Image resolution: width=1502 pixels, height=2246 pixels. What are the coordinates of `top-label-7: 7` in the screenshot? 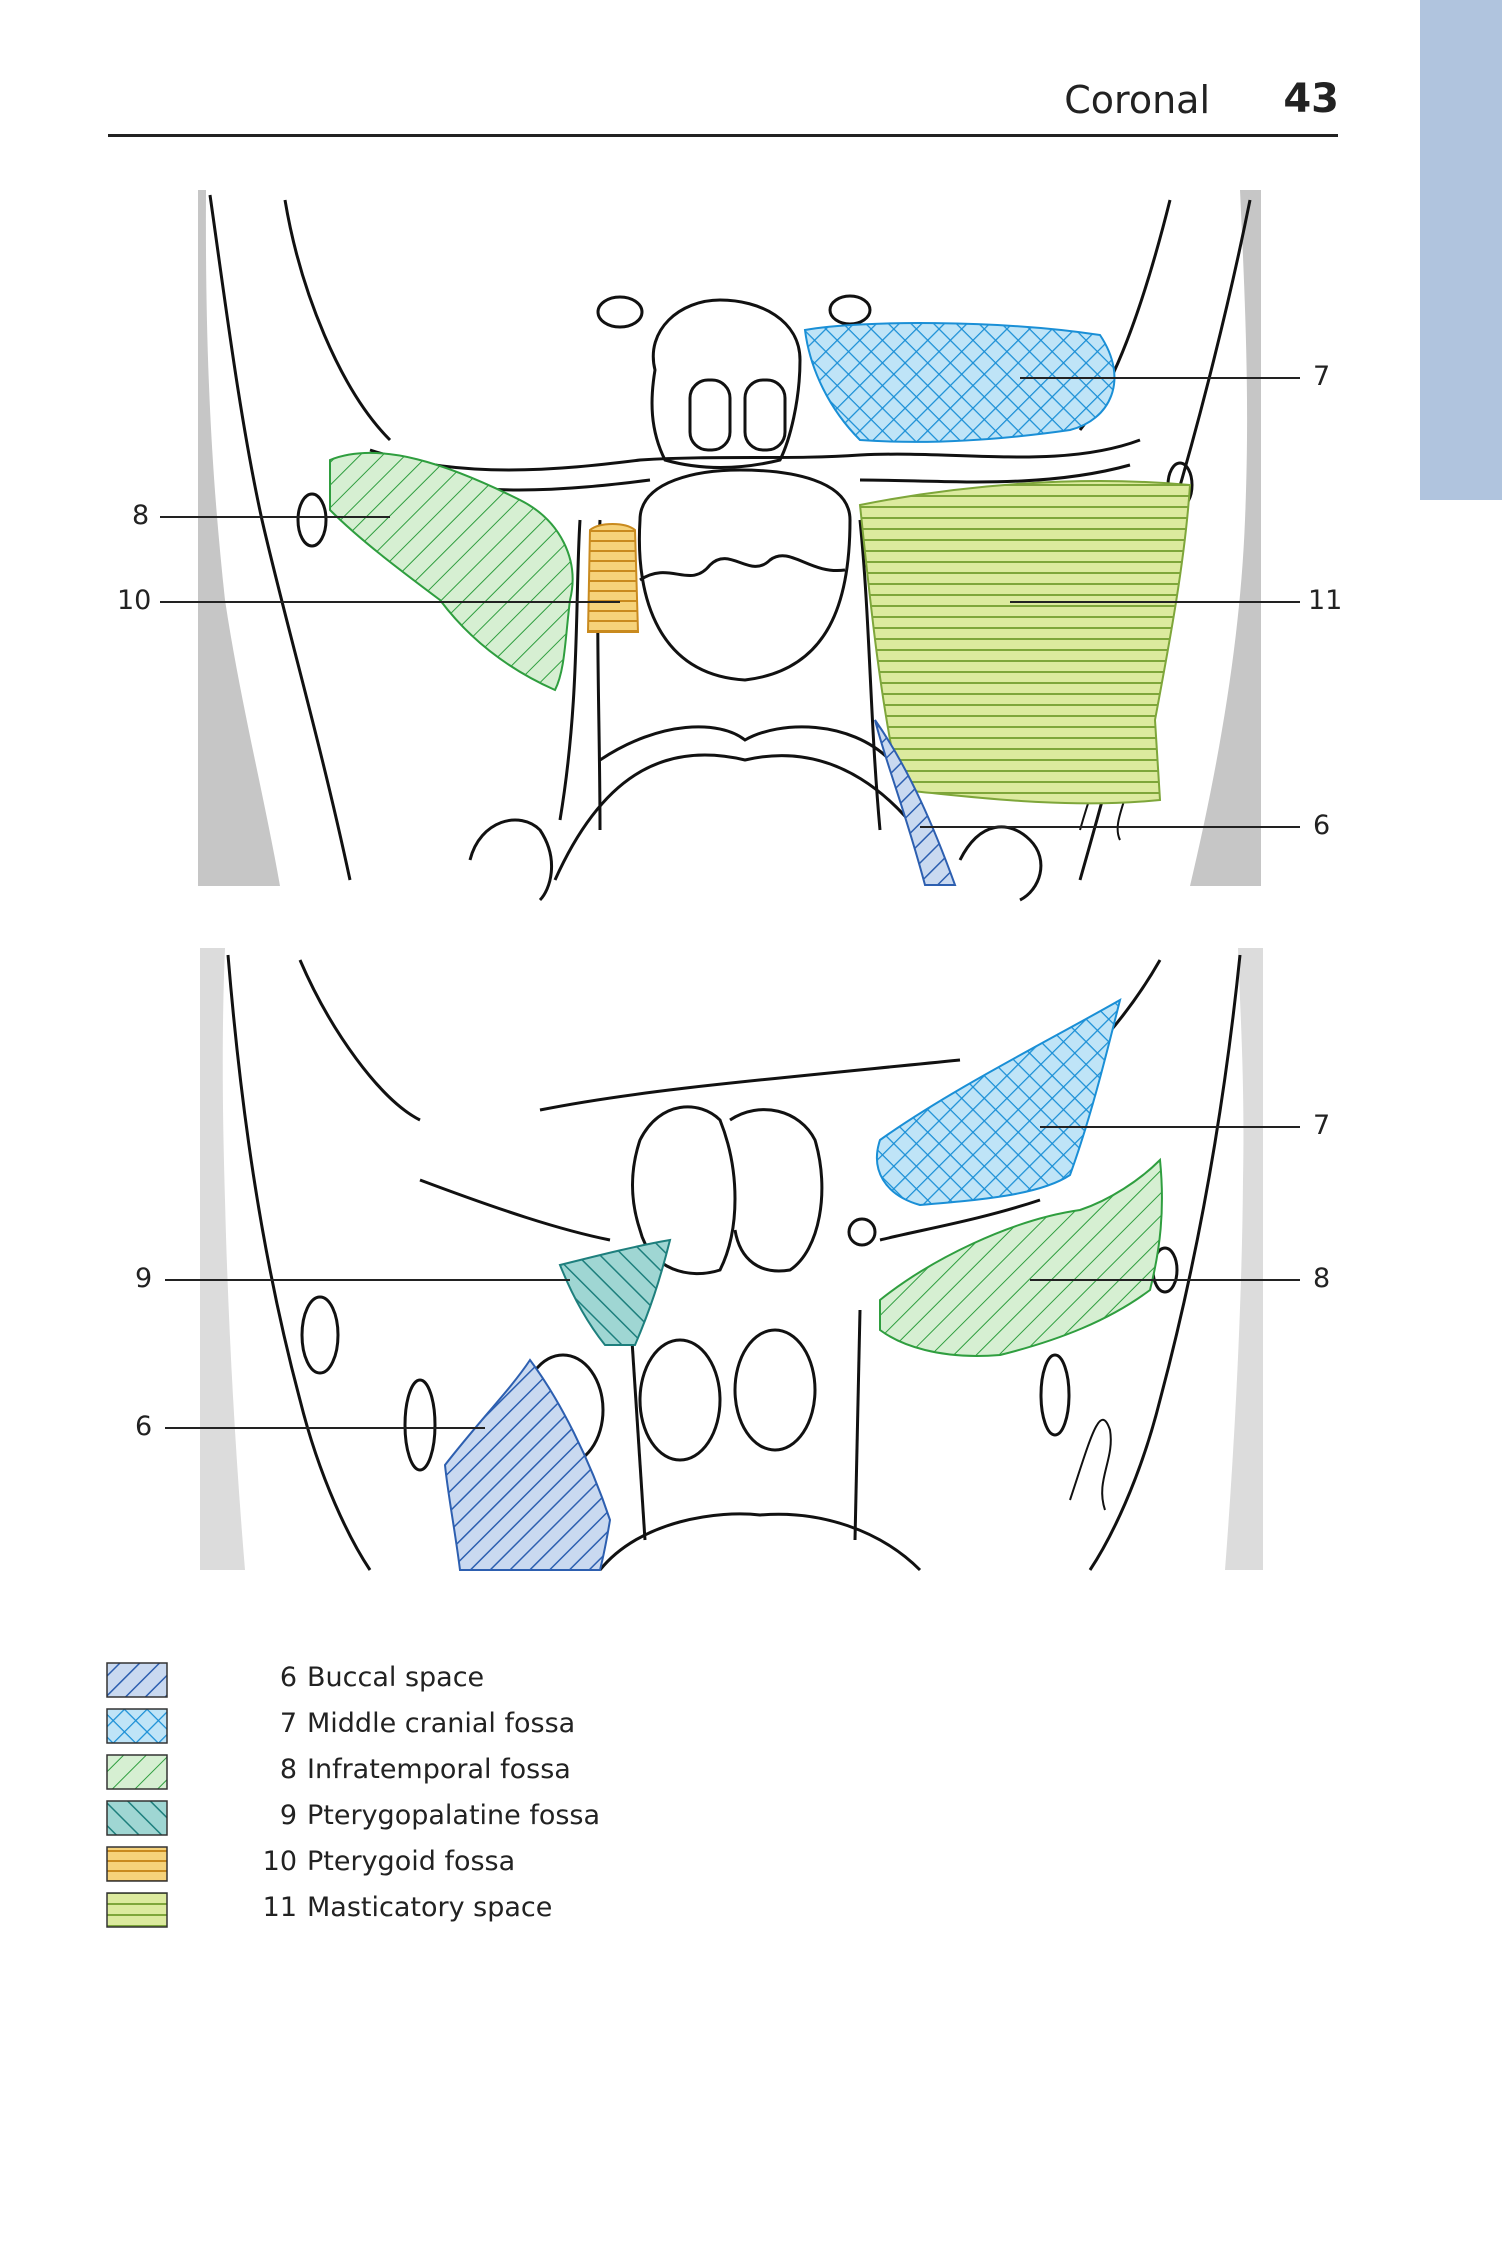 It's located at (1322, 376).